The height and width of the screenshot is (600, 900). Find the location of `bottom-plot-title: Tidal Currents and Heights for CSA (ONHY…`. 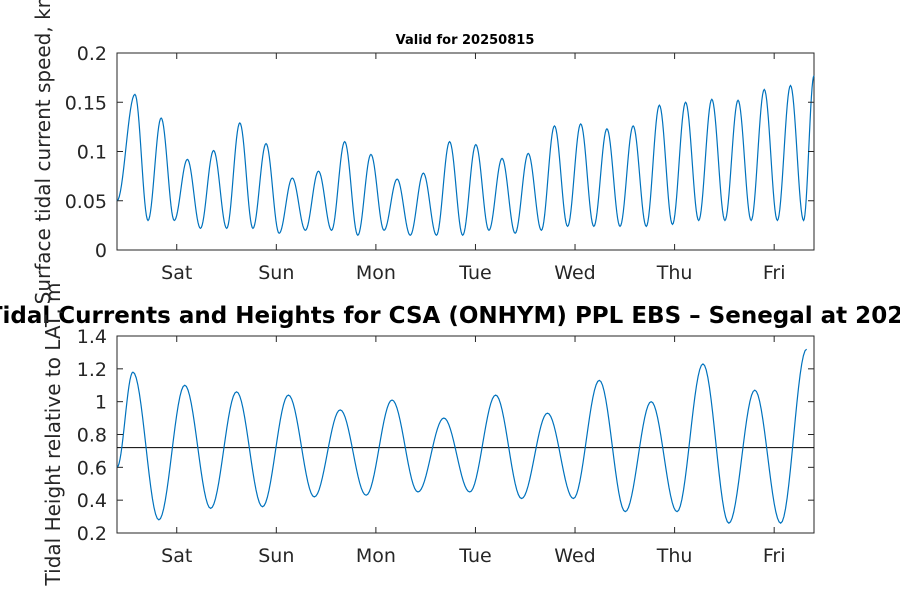

bottom-plot-title: Tidal Currents and Heights for CSA (ONHY… is located at coordinates (450, 316).